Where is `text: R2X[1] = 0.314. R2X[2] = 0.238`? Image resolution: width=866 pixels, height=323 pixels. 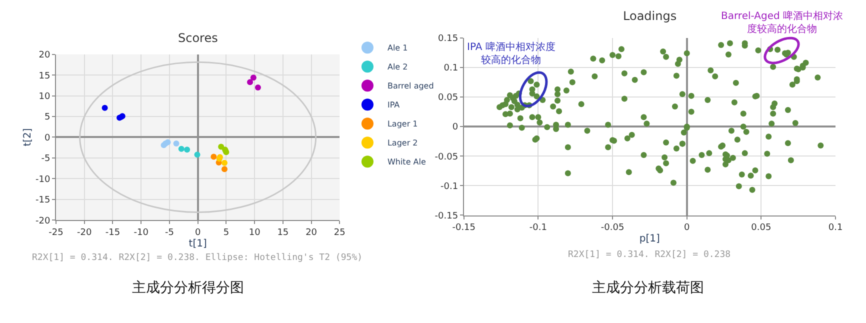 text: R2X[1] = 0.314. R2X[2] = 0.238 is located at coordinates (649, 255).